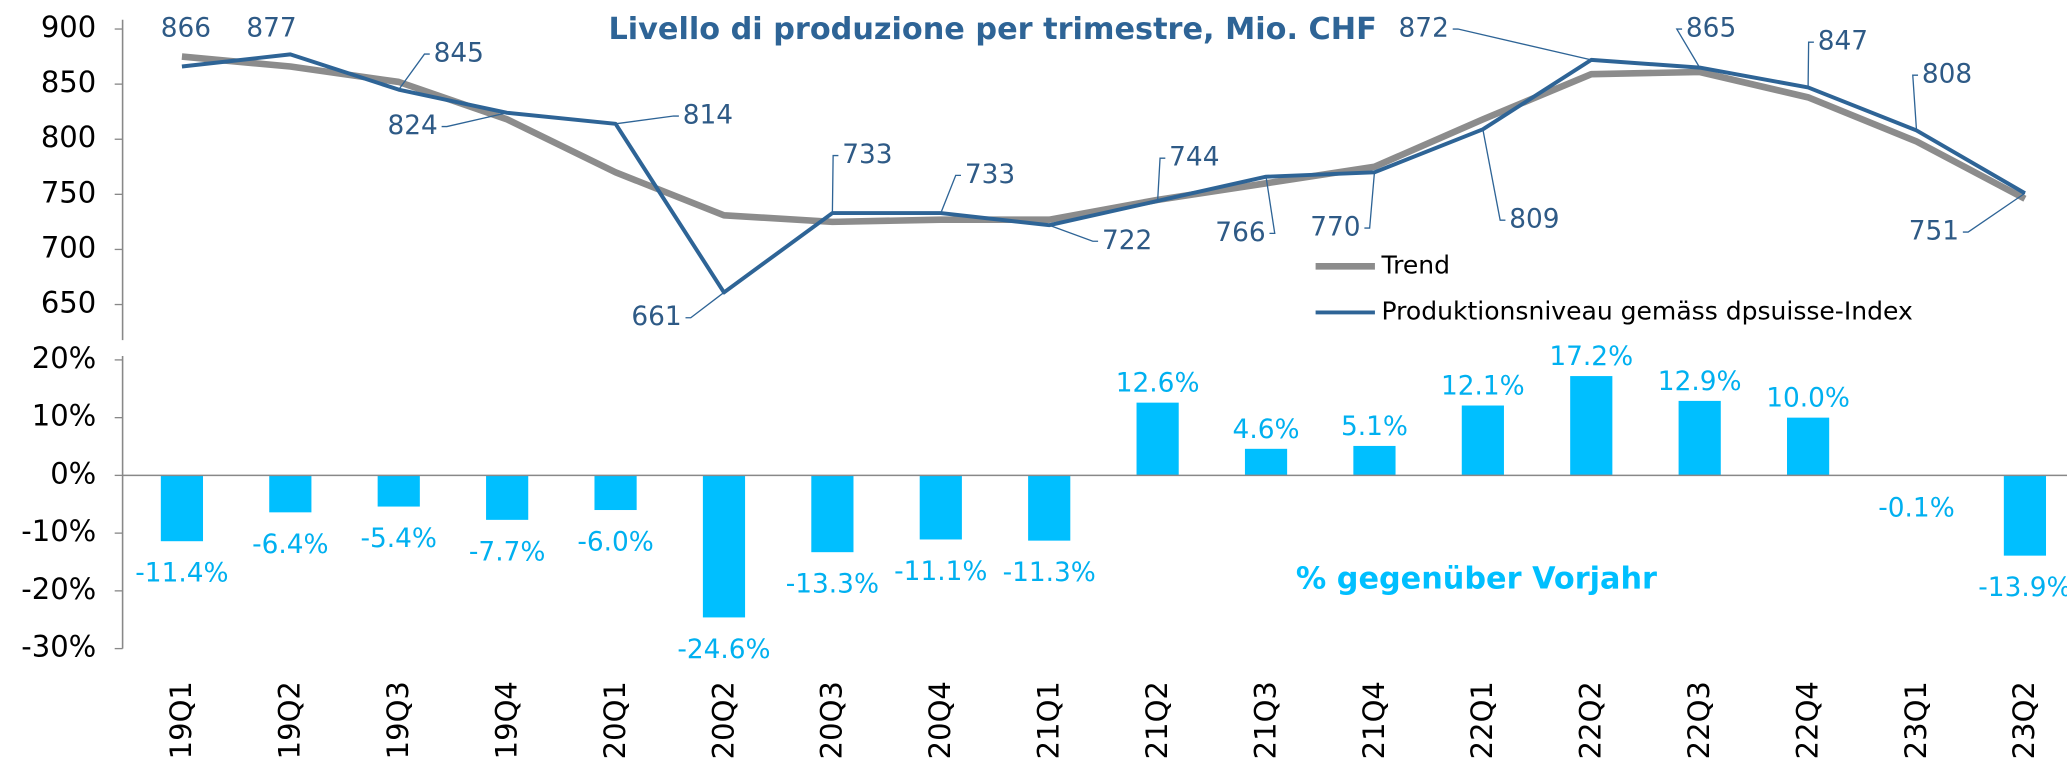 The height and width of the screenshot is (762, 2067). I want to click on data-label: 744, so click(1194, 158).